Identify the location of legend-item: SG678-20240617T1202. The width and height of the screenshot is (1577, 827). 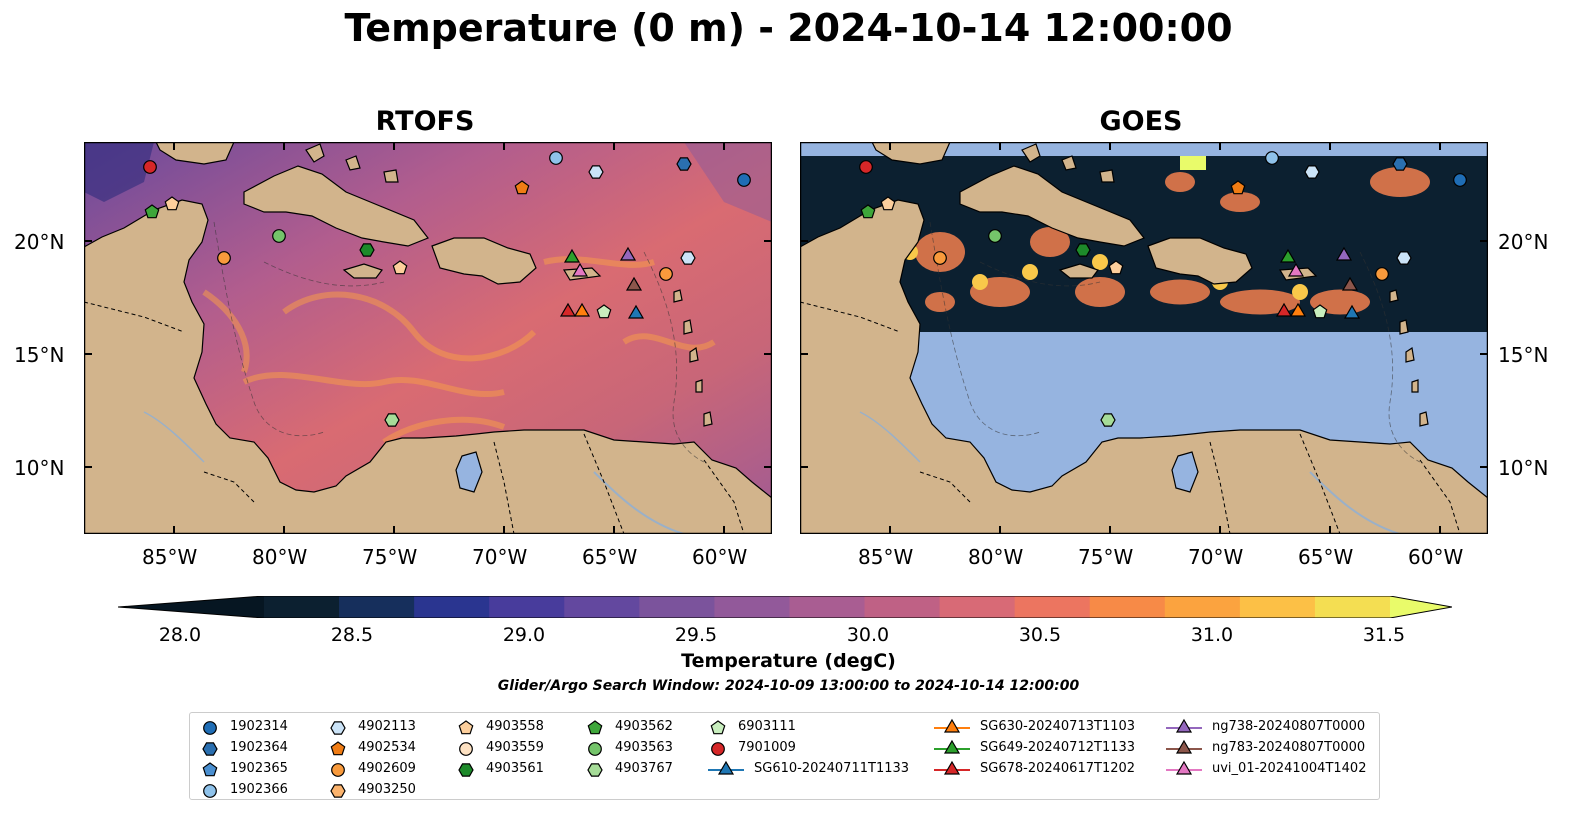
(1034, 768).